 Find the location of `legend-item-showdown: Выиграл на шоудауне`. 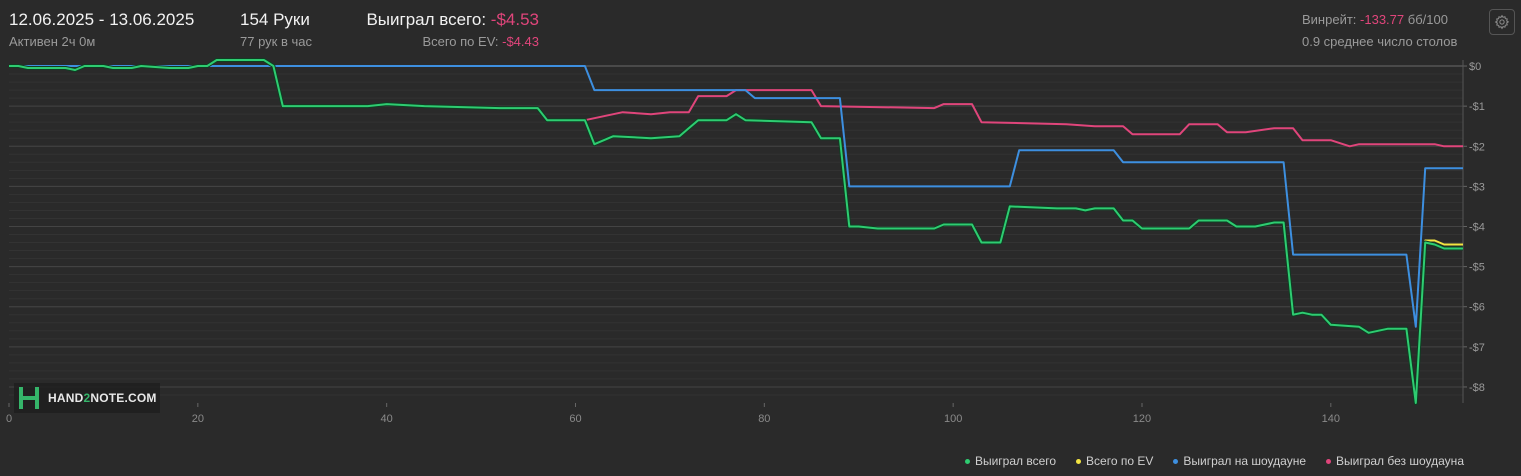

legend-item-showdown: Выиграл на шоудауне is located at coordinates (1239, 461).